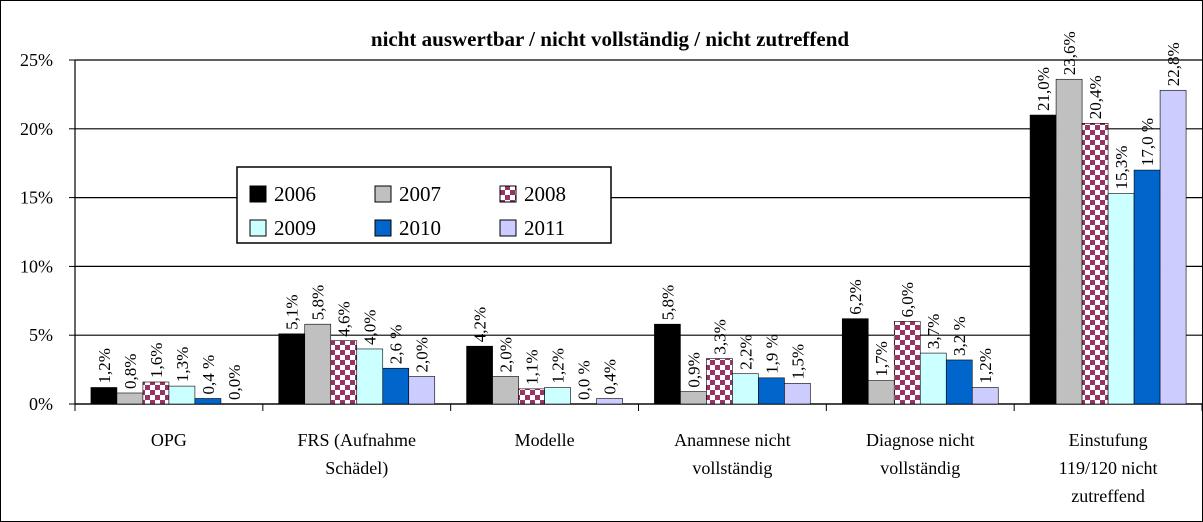 The image size is (1203, 522). I want to click on legend-label: 2009, so click(295, 228).